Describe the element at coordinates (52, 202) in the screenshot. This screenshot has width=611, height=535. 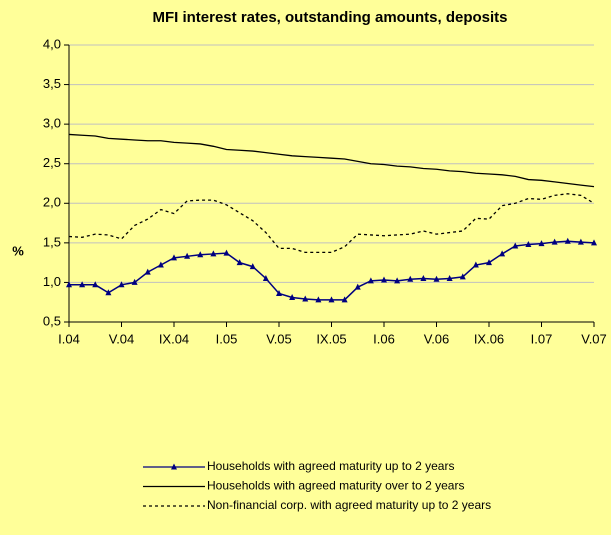
I see `y-tick-label: 2,0` at that location.